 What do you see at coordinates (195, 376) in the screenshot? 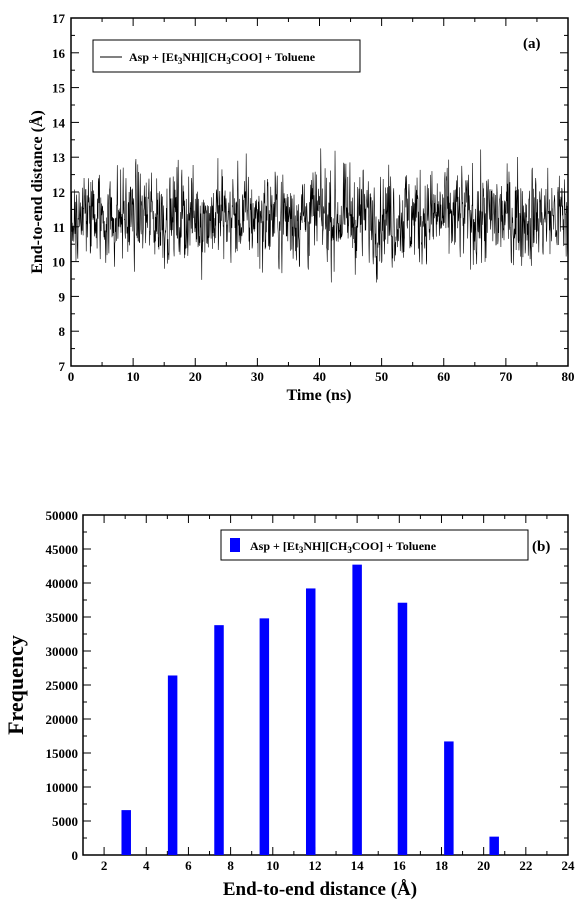
I see `panel-a-x-tick-label: 20` at bounding box center [195, 376].